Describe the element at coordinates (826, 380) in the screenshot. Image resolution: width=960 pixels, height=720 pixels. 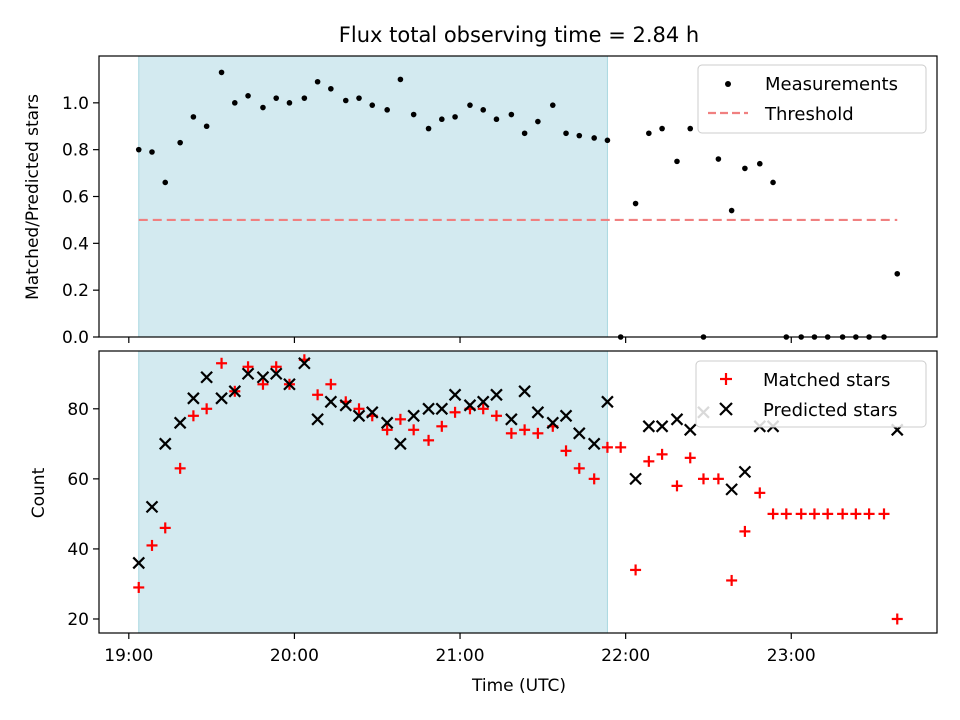
I see `legend-matched-label: Matched stars` at that location.